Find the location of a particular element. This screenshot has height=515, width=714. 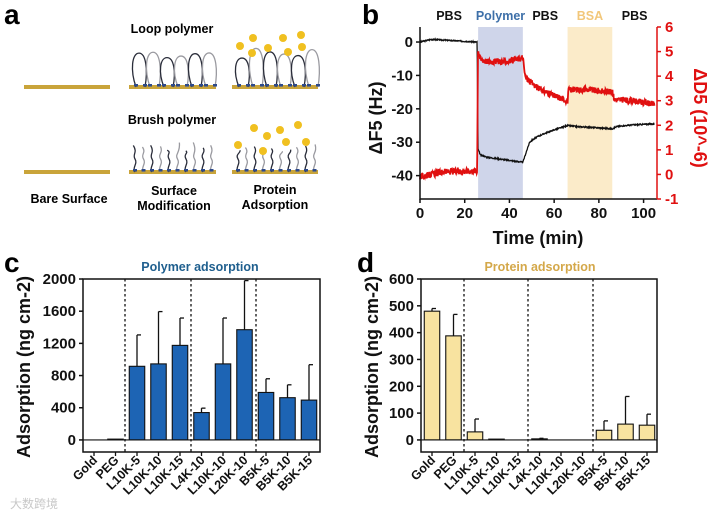

y-tick-label: 100 is located at coordinates (401, 413).